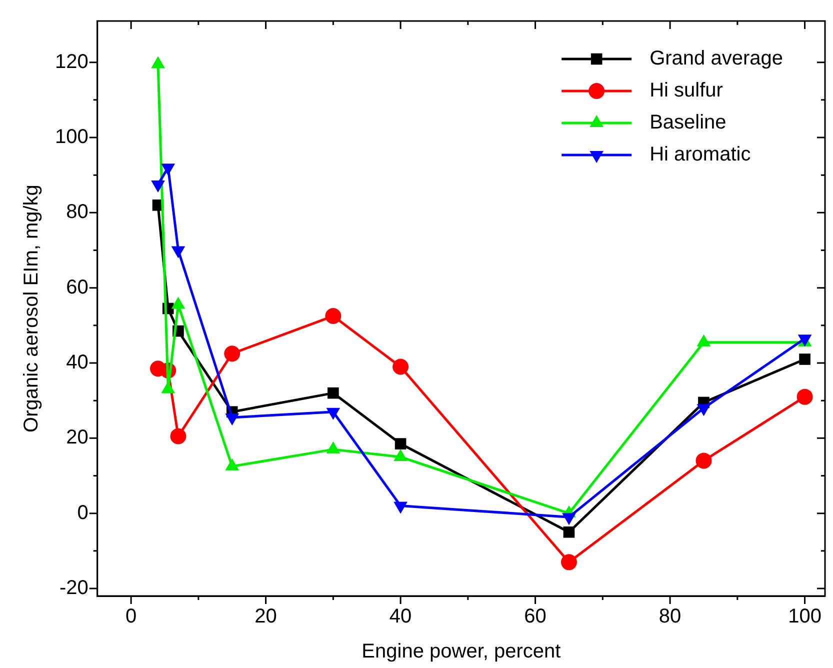  What do you see at coordinates (77, 437) in the screenshot?
I see `y-tick-label: 20` at bounding box center [77, 437].